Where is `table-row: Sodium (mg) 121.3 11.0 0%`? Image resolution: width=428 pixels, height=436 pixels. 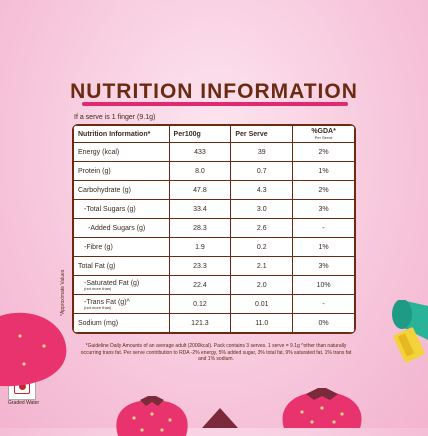
table-row: Sodium (mg) 121.3 11.0 0% is located at coordinates (214, 323).